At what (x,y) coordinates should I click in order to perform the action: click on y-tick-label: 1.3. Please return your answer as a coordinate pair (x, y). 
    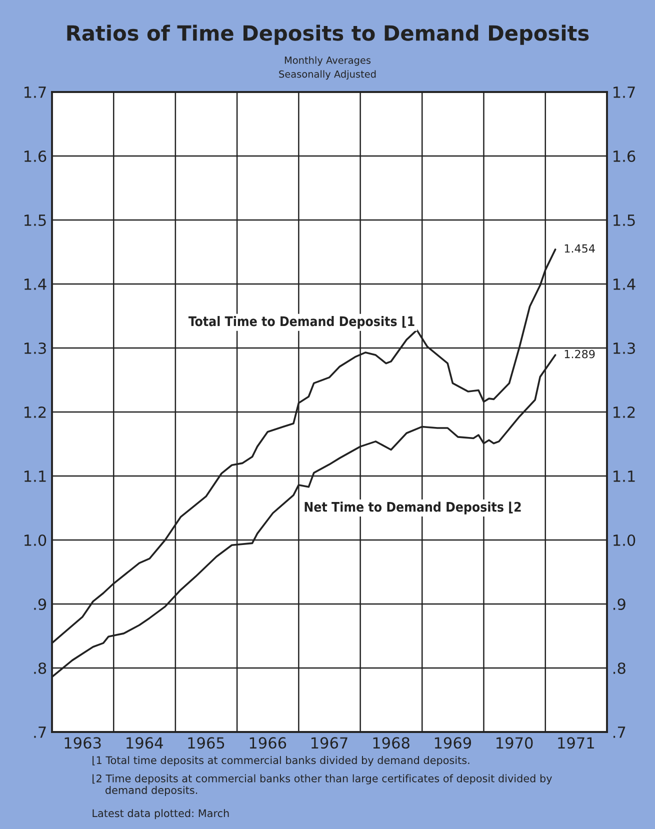
    Looking at the image, I should click on (35, 348).